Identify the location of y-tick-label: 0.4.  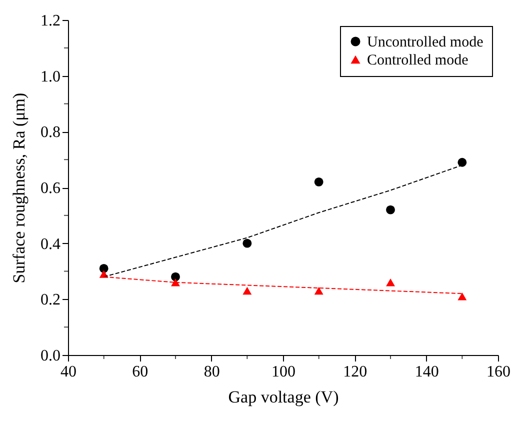
(50, 244).